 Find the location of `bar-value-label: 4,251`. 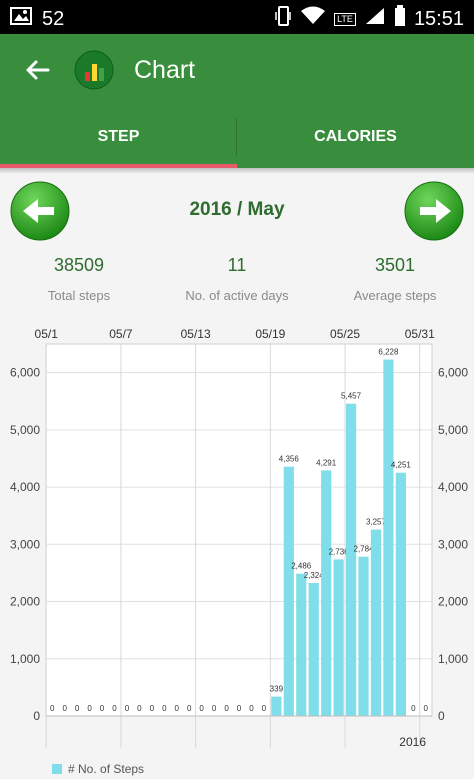

bar-value-label: 4,251 is located at coordinates (401, 465).